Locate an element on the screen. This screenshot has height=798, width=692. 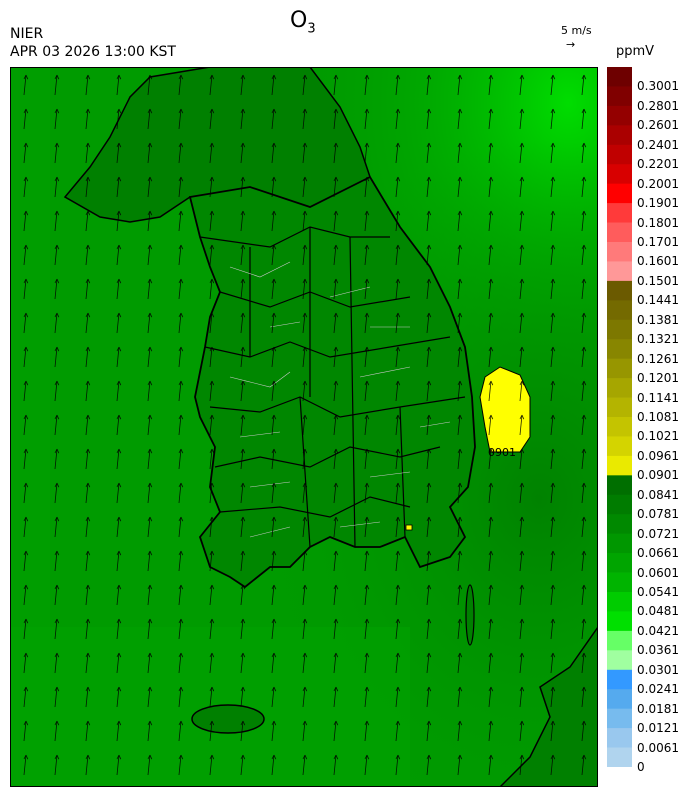
legend-label: 0.1141 is located at coordinates (658, 397).